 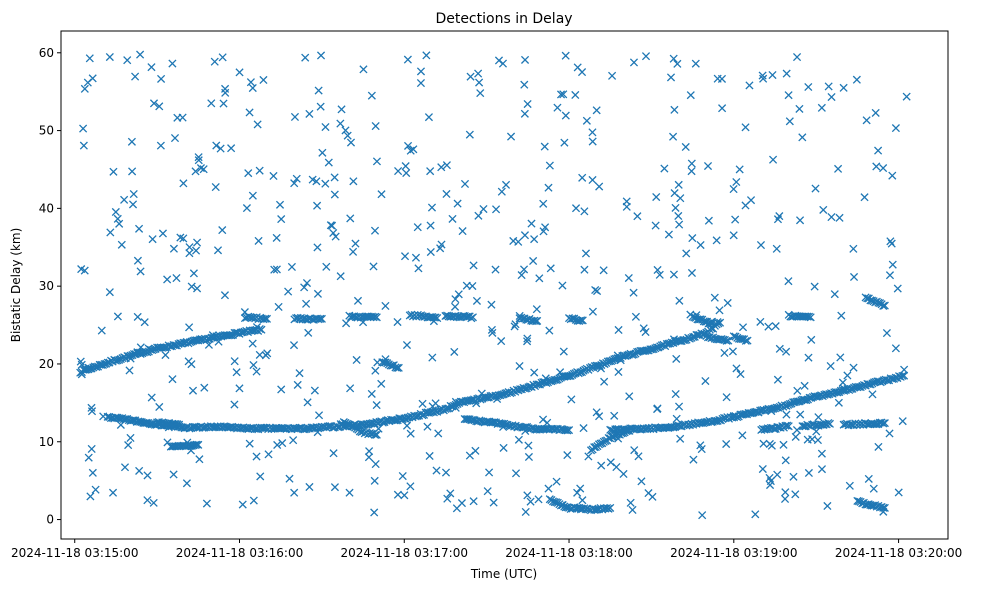 I want to click on chart-title: Detections in Delay, so click(x=503, y=19).